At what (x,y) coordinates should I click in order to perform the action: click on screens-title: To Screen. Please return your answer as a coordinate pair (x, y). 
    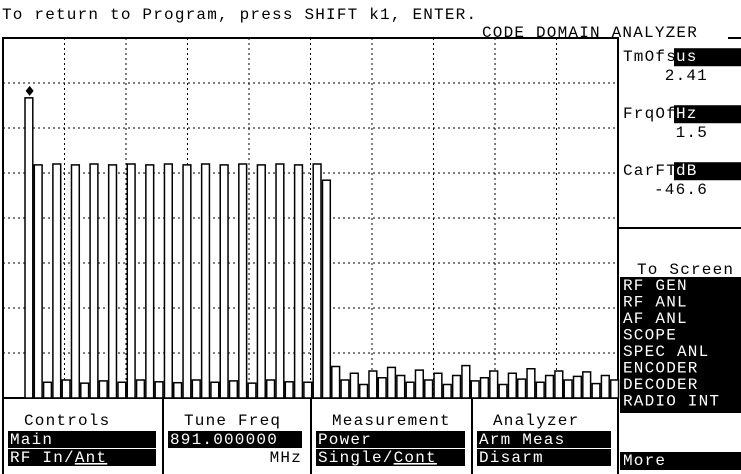
    Looking at the image, I should click on (685, 270).